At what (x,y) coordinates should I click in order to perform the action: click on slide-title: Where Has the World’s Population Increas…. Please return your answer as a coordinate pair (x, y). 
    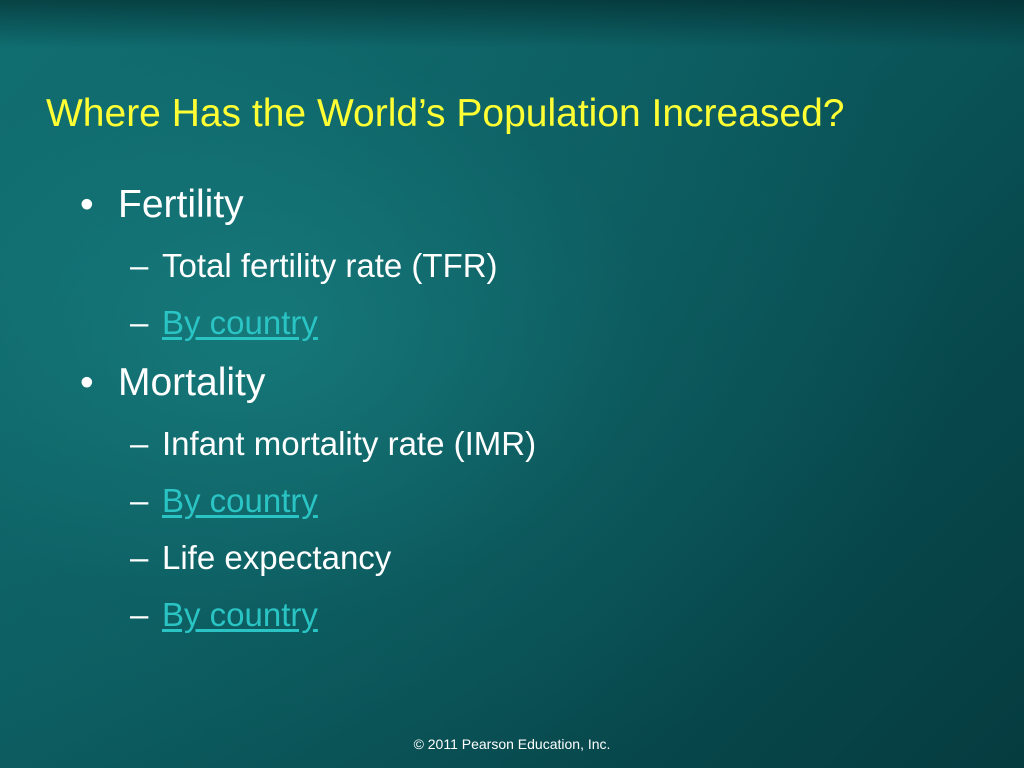
    Looking at the image, I should click on (445, 113).